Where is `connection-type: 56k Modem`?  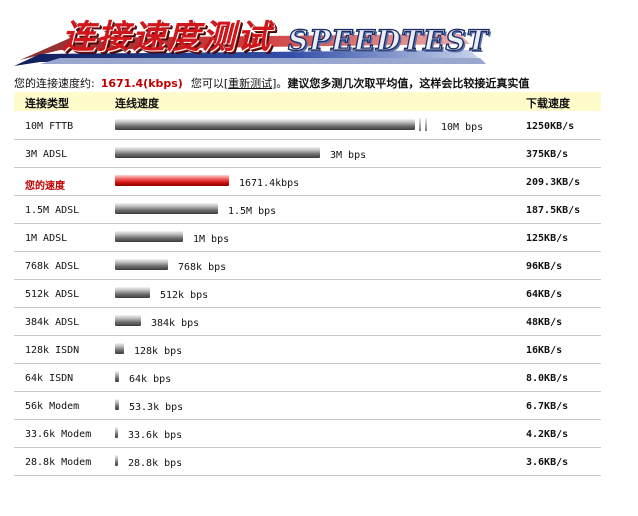
connection-type: 56k Modem is located at coordinates (52, 406).